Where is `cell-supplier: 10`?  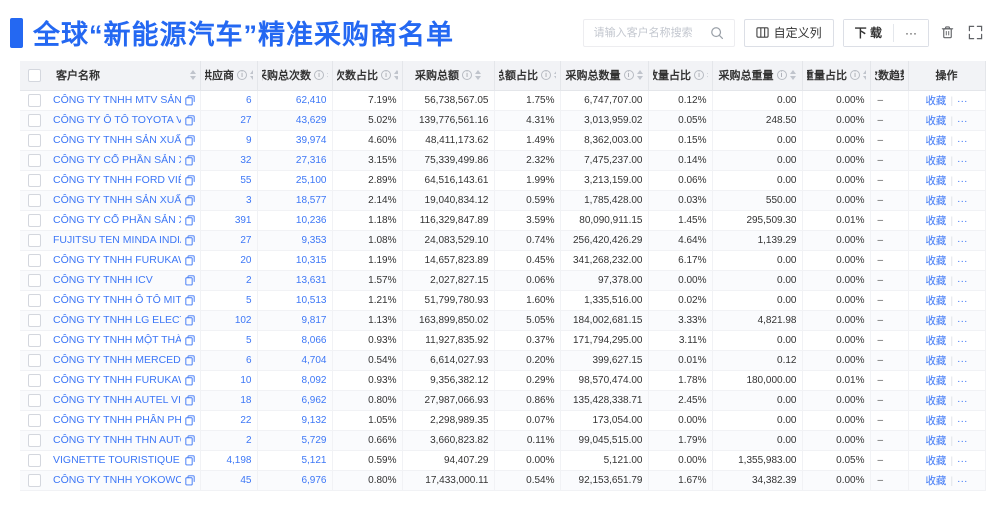
cell-supplier: 10 is located at coordinates (229, 380).